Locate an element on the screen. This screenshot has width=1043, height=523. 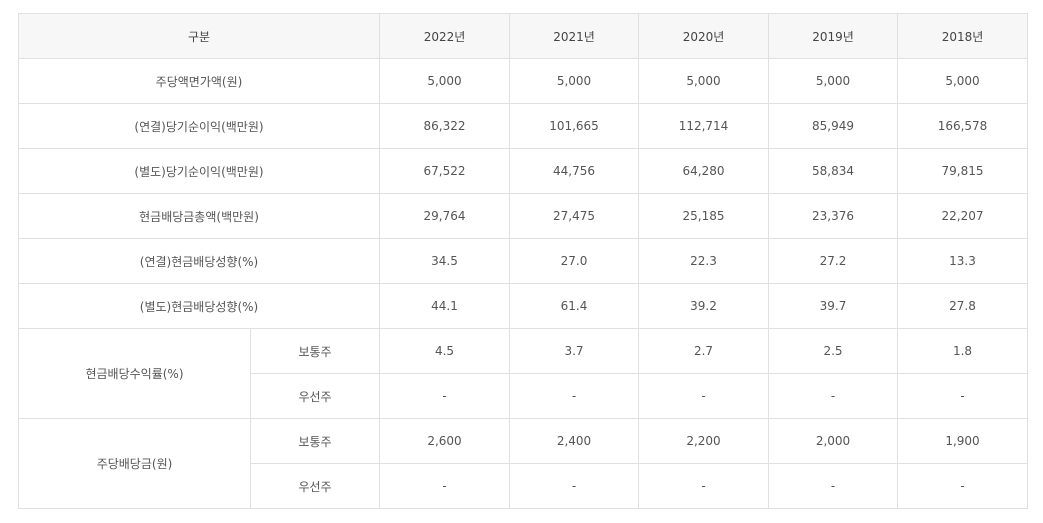
row-label: (별도)당기순이익(백만원) is located at coordinates (199, 171).